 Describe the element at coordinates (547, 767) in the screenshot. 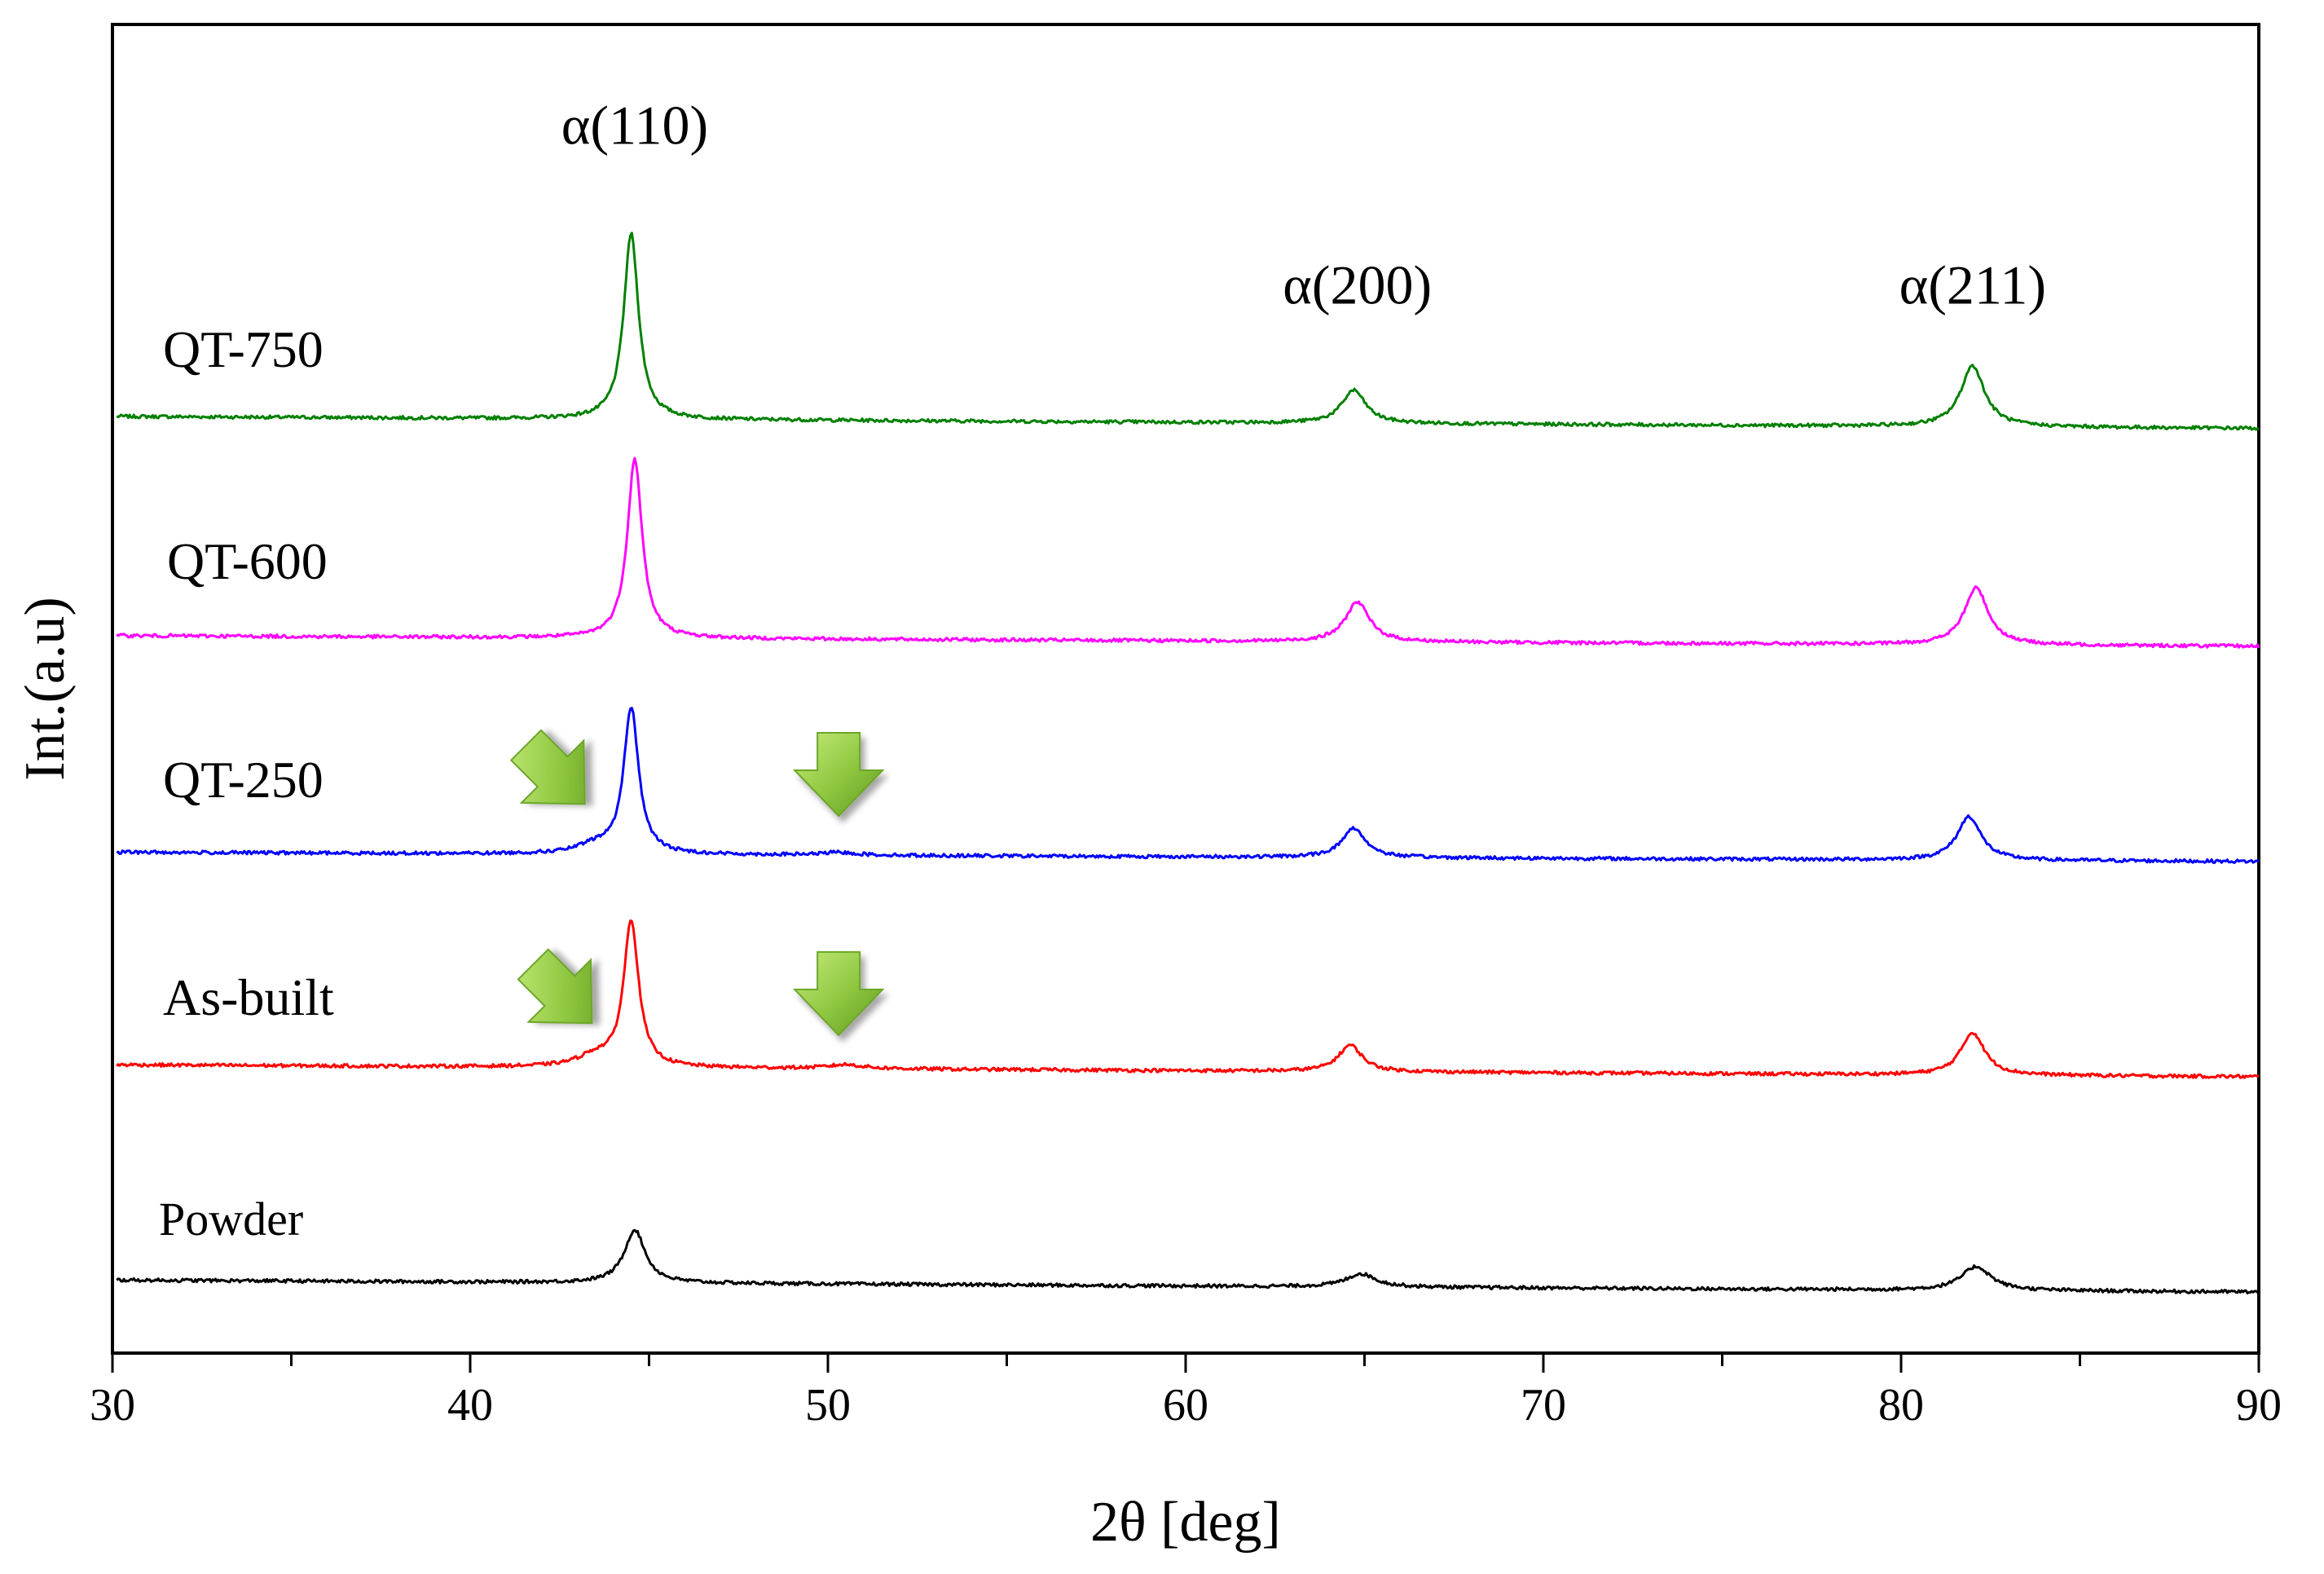

I see `arrow-qt-250-left` at that location.